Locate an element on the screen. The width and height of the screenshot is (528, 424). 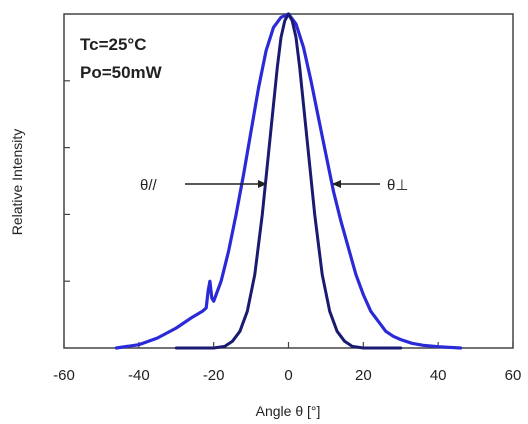
annotation-theta-parallel-label: θ// is located at coordinates (149, 185).